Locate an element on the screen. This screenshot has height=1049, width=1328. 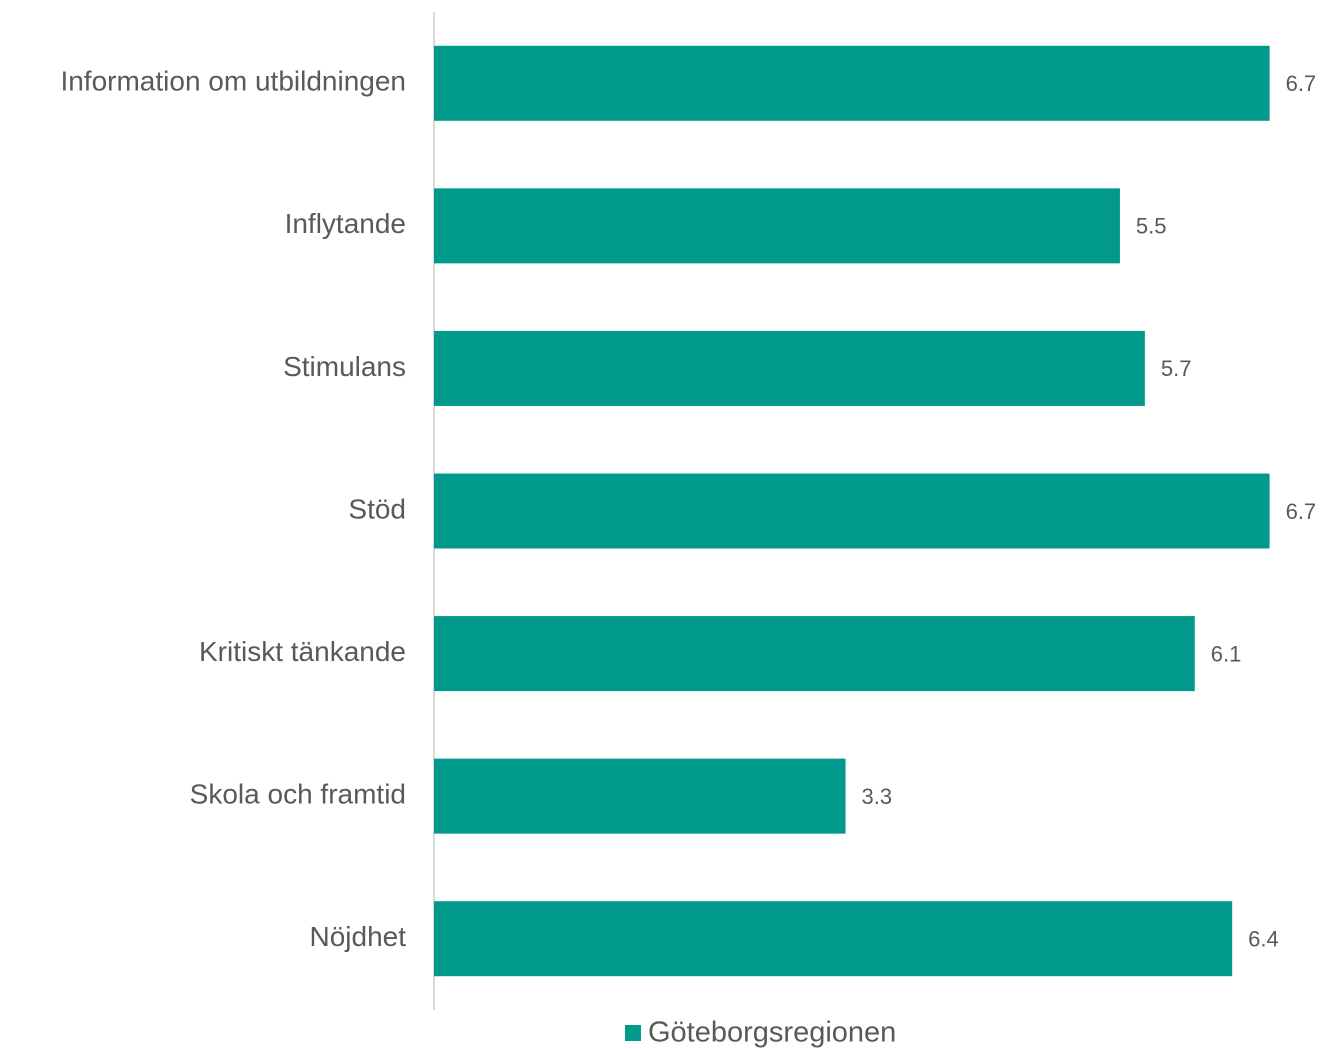
legend-swatch is located at coordinates (633, 1033).